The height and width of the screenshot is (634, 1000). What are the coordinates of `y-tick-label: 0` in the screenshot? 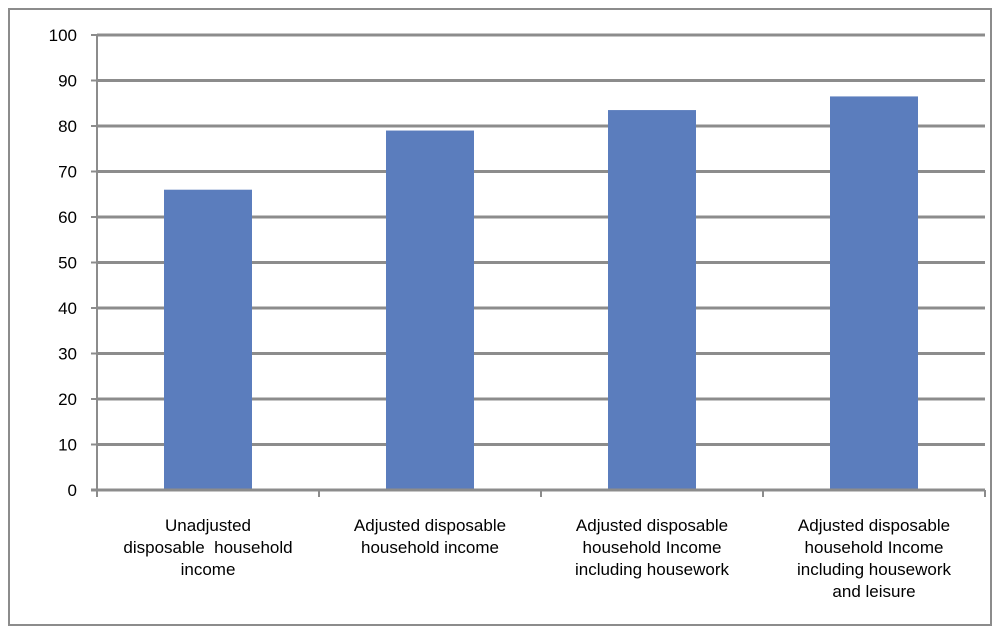 It's located at (72, 490).